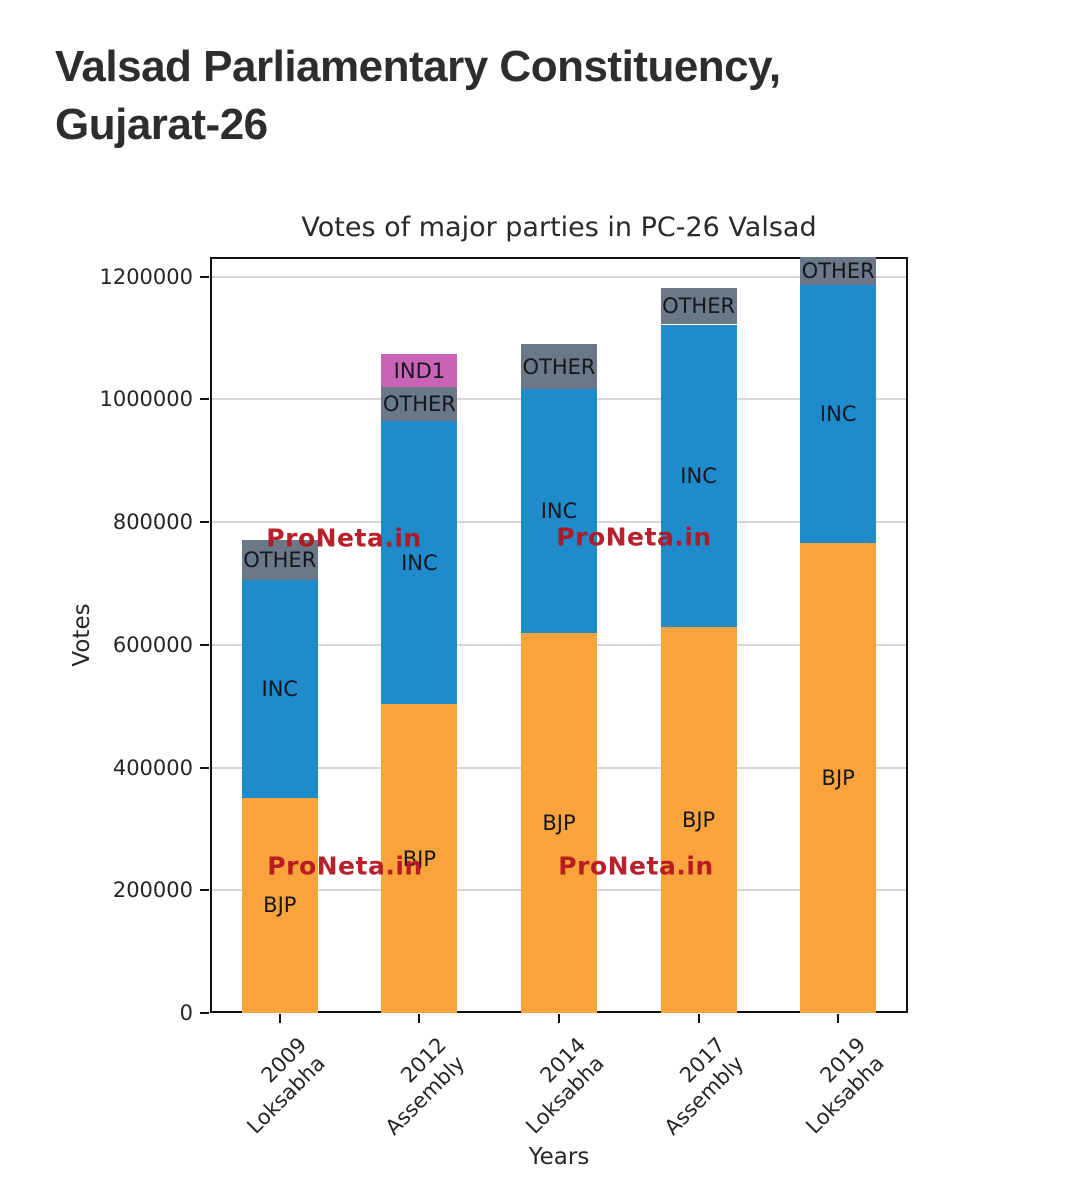  I want to click on bar-segment-OTHER-2014, so click(559, 366).